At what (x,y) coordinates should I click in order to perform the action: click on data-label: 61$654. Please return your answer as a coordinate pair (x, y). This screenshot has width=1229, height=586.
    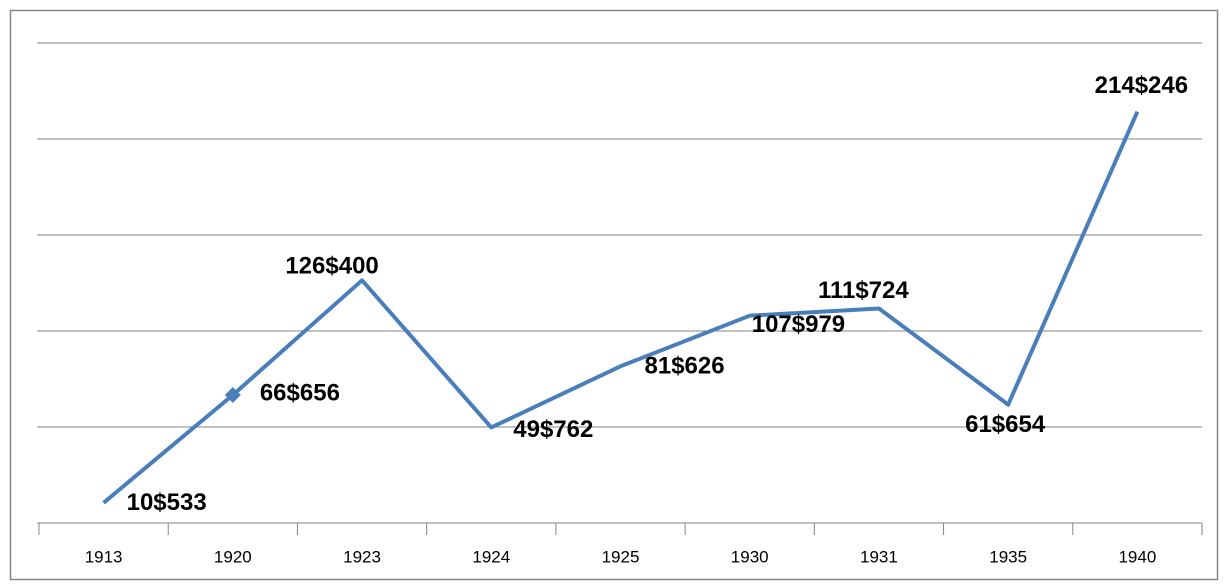
    Looking at the image, I should click on (1005, 424).